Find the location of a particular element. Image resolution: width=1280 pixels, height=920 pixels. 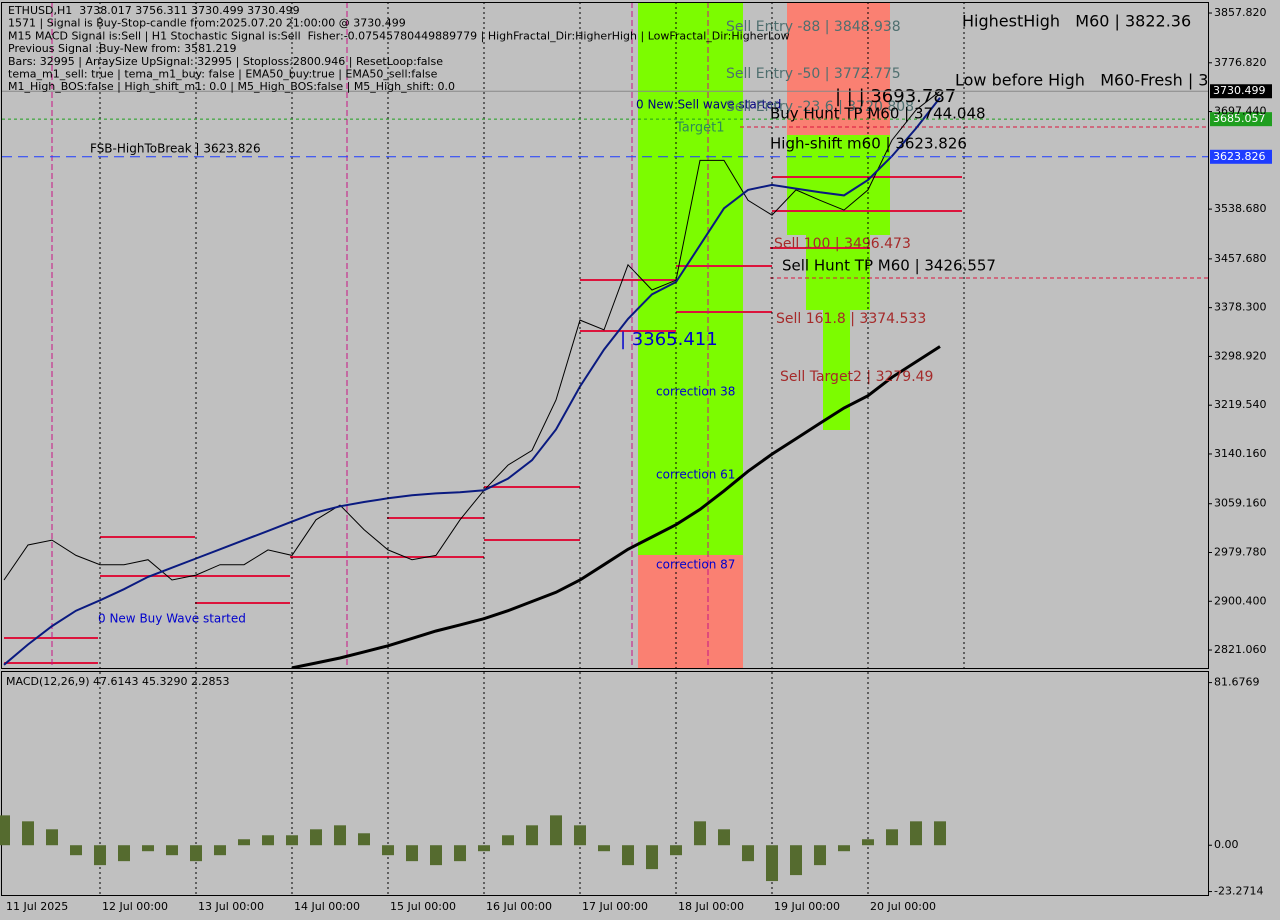

y-tick-label: 3378.300 is located at coordinates (1240, 307).